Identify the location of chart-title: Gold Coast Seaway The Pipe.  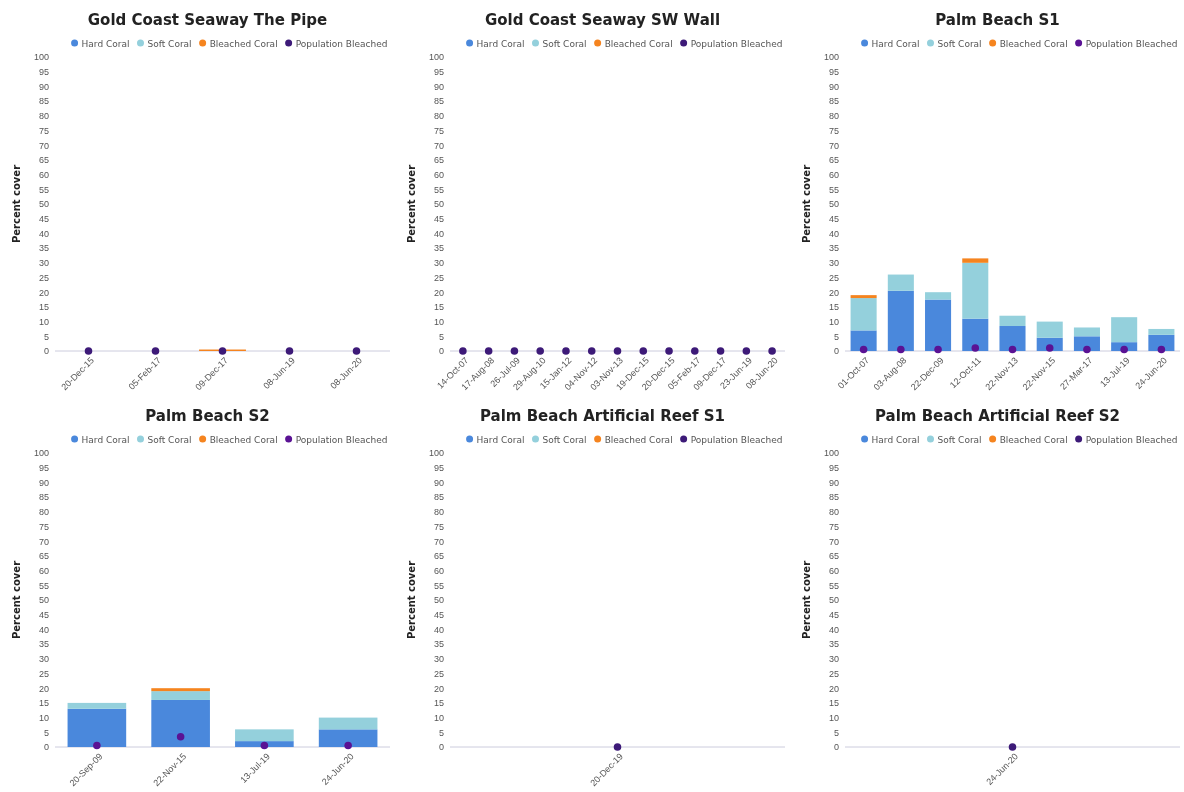
(207, 20).